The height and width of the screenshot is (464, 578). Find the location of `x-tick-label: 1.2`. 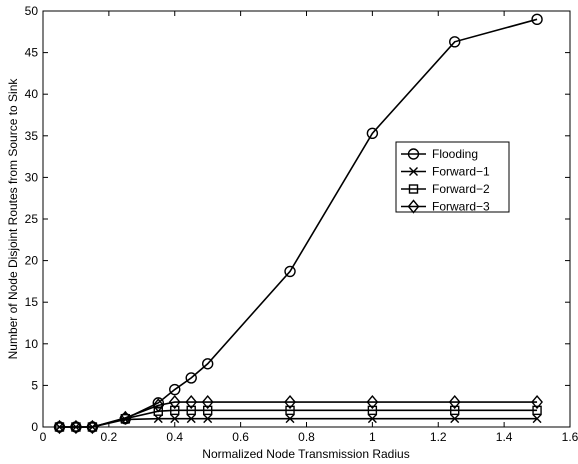

x-tick-label: 1.2 is located at coordinates (438, 437).